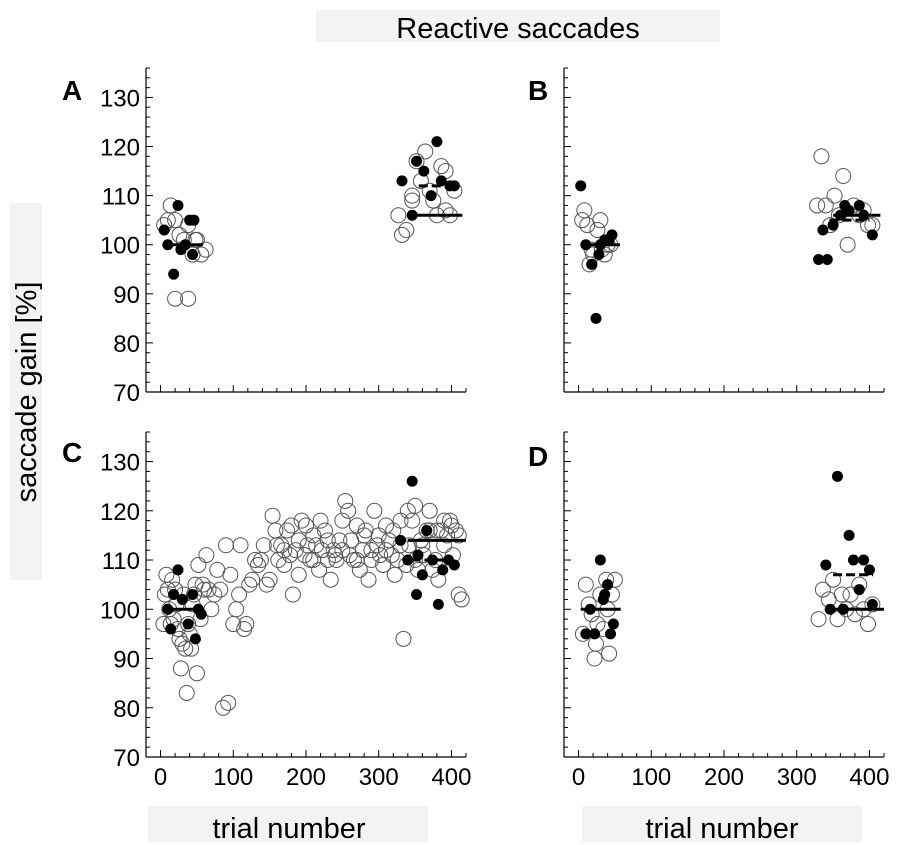  What do you see at coordinates (578, 777) in the screenshot?
I see `x-tick-label: 0` at bounding box center [578, 777].